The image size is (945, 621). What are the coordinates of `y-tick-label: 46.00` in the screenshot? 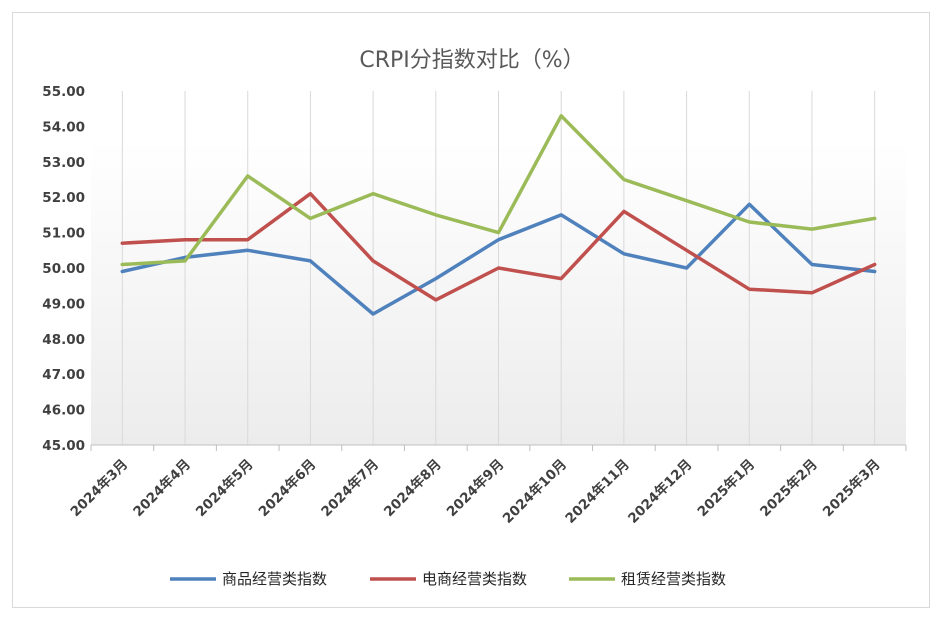 It's located at (63, 411).